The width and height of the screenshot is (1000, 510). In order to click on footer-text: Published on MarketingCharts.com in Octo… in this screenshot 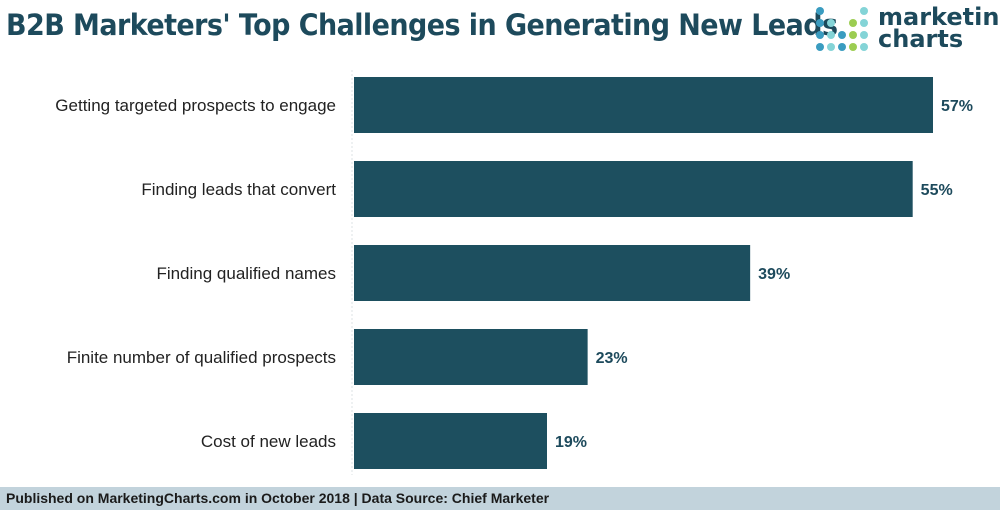, I will do `click(278, 498)`.